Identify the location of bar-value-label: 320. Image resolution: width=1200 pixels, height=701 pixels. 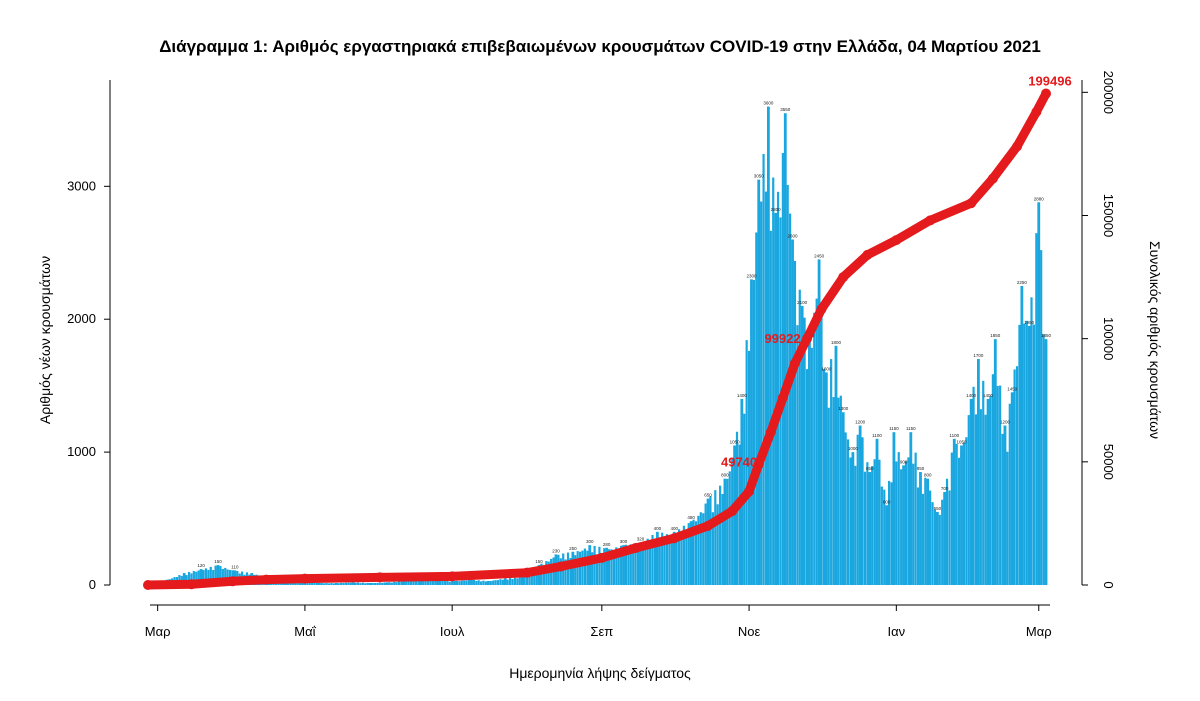
(641, 538).